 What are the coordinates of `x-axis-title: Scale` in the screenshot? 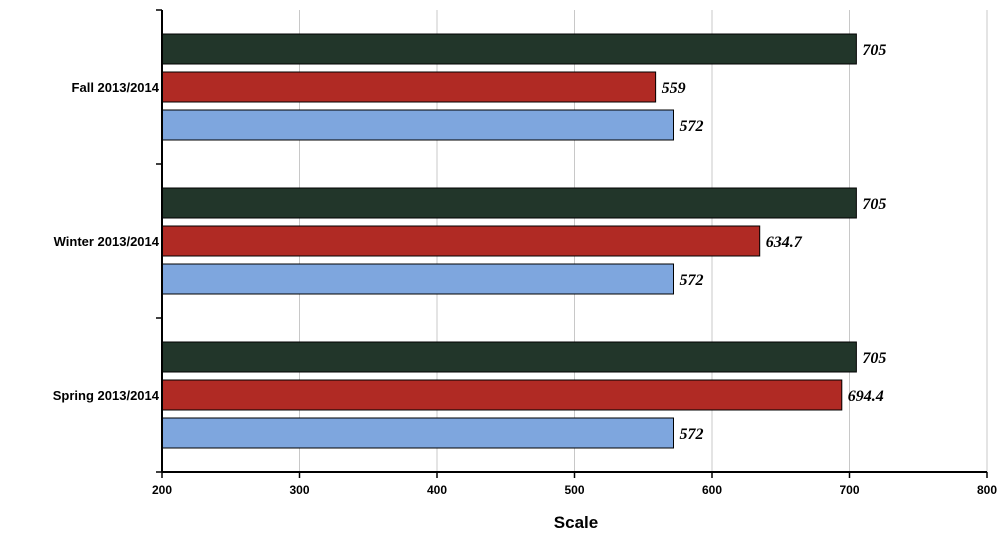 It's located at (576, 522).